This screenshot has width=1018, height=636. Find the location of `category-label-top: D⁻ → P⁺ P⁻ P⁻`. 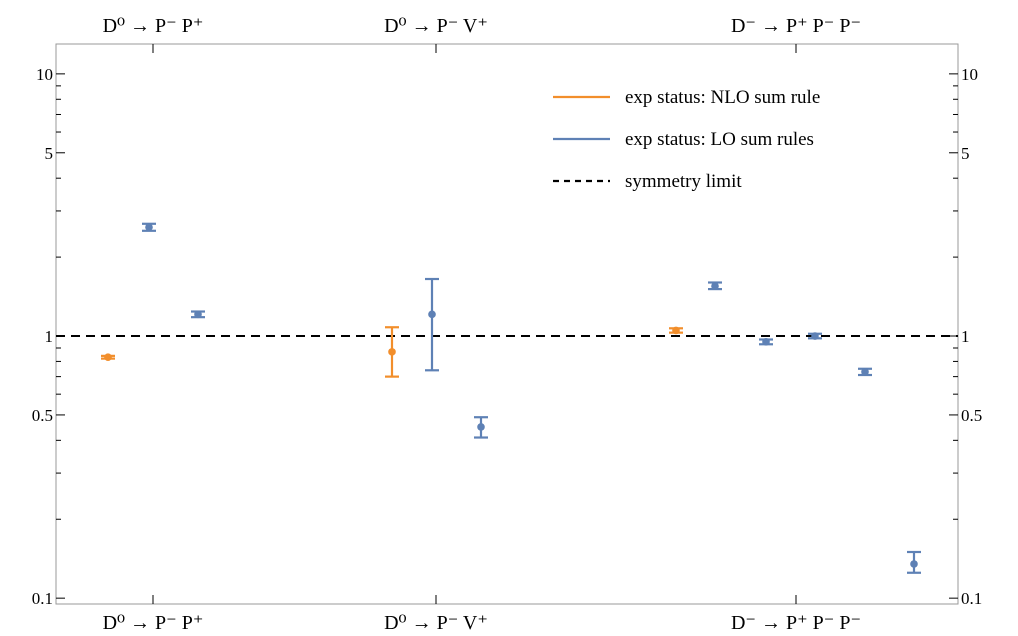

category-label-top: D⁻ → P⁺ P⁻ P⁻ is located at coordinates (796, 26).